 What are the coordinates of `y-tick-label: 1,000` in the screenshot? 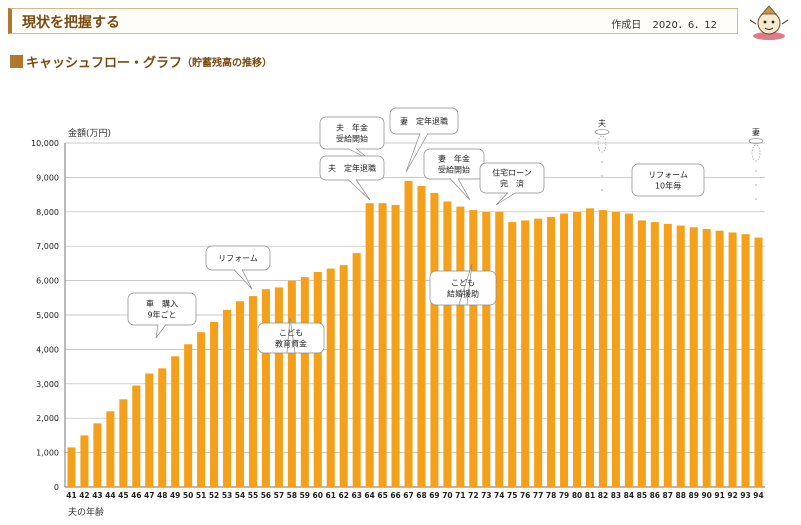 It's located at (47, 453).